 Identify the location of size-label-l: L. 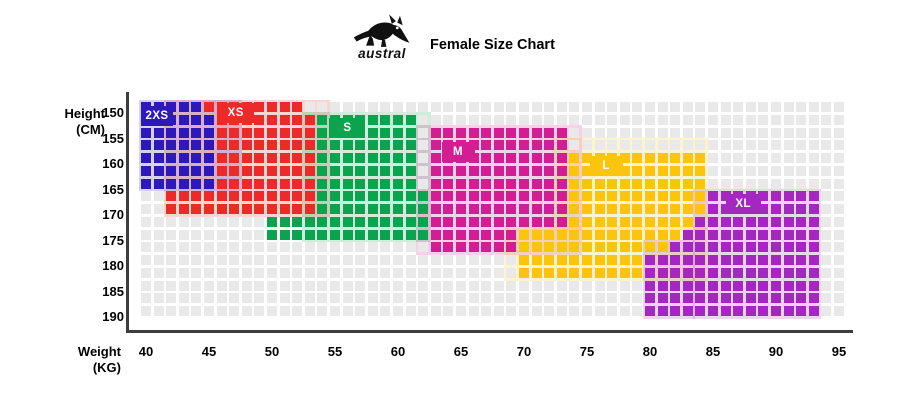
(606, 166).